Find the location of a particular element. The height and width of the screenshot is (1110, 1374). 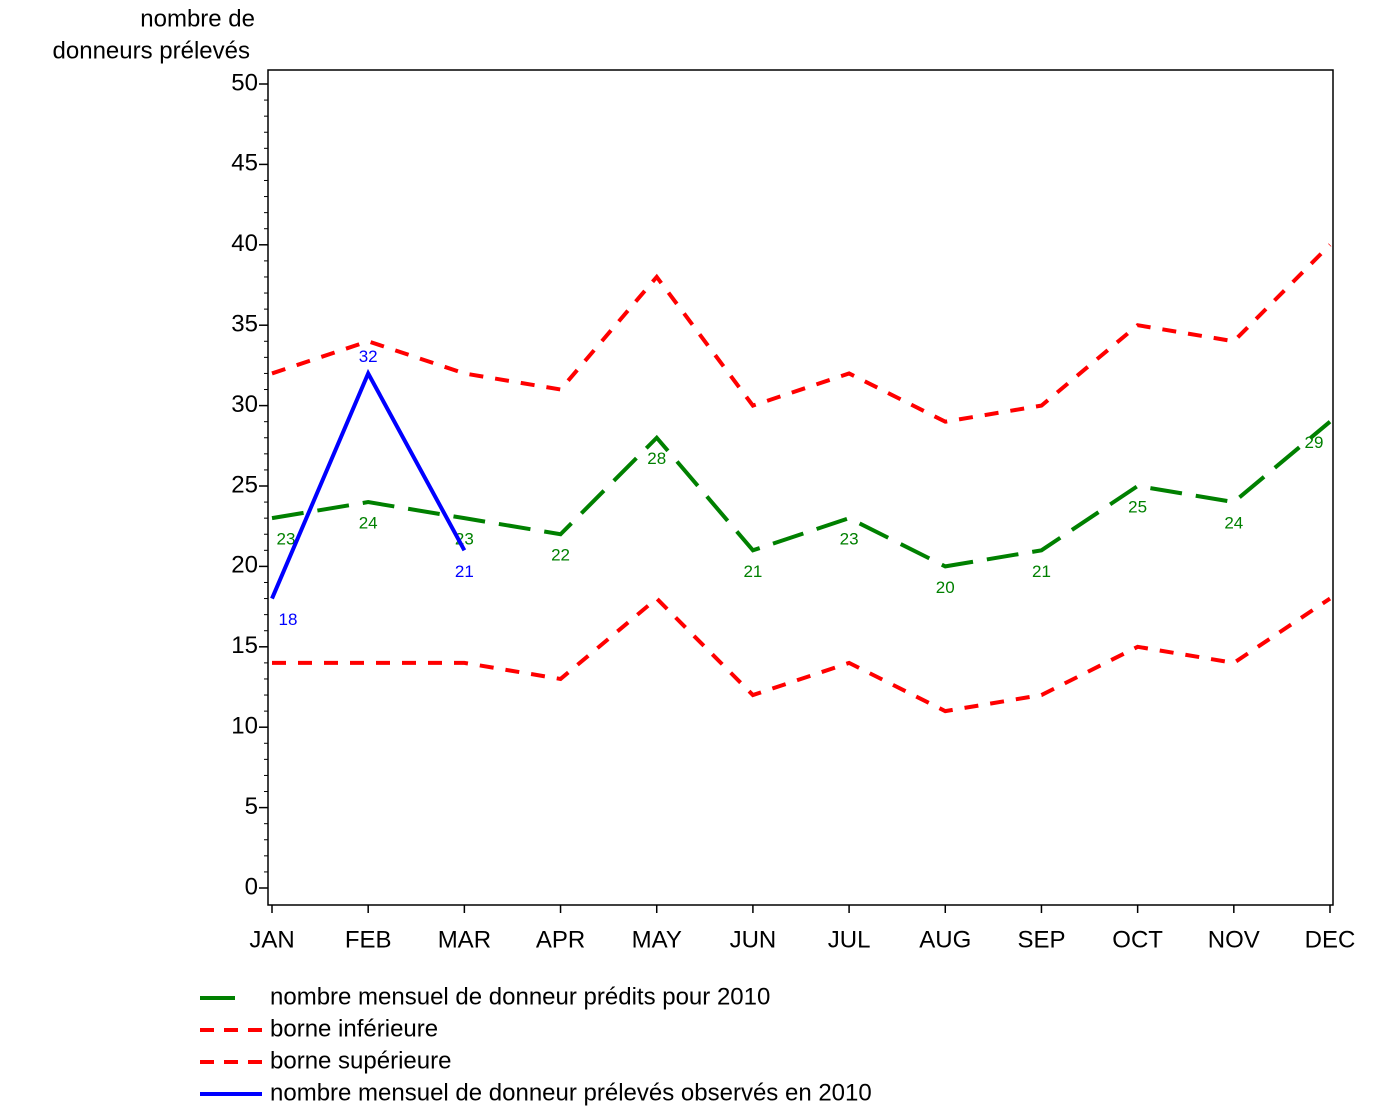

x-tick-label: NOV is located at coordinates (1234, 939).